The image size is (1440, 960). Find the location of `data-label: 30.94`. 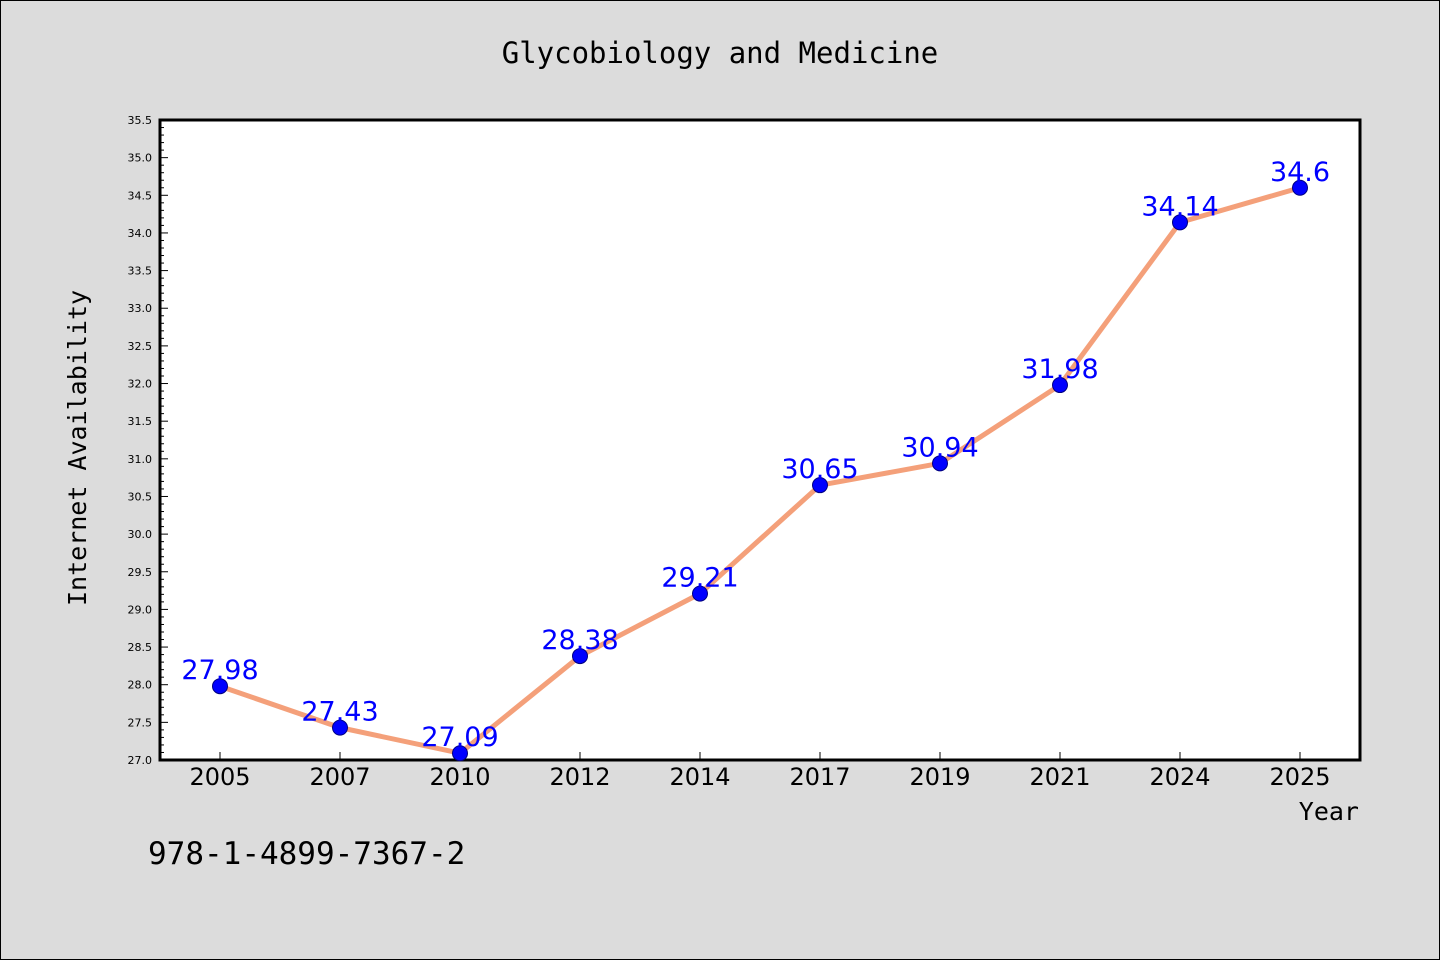

data-label: 30.94 is located at coordinates (939, 447).